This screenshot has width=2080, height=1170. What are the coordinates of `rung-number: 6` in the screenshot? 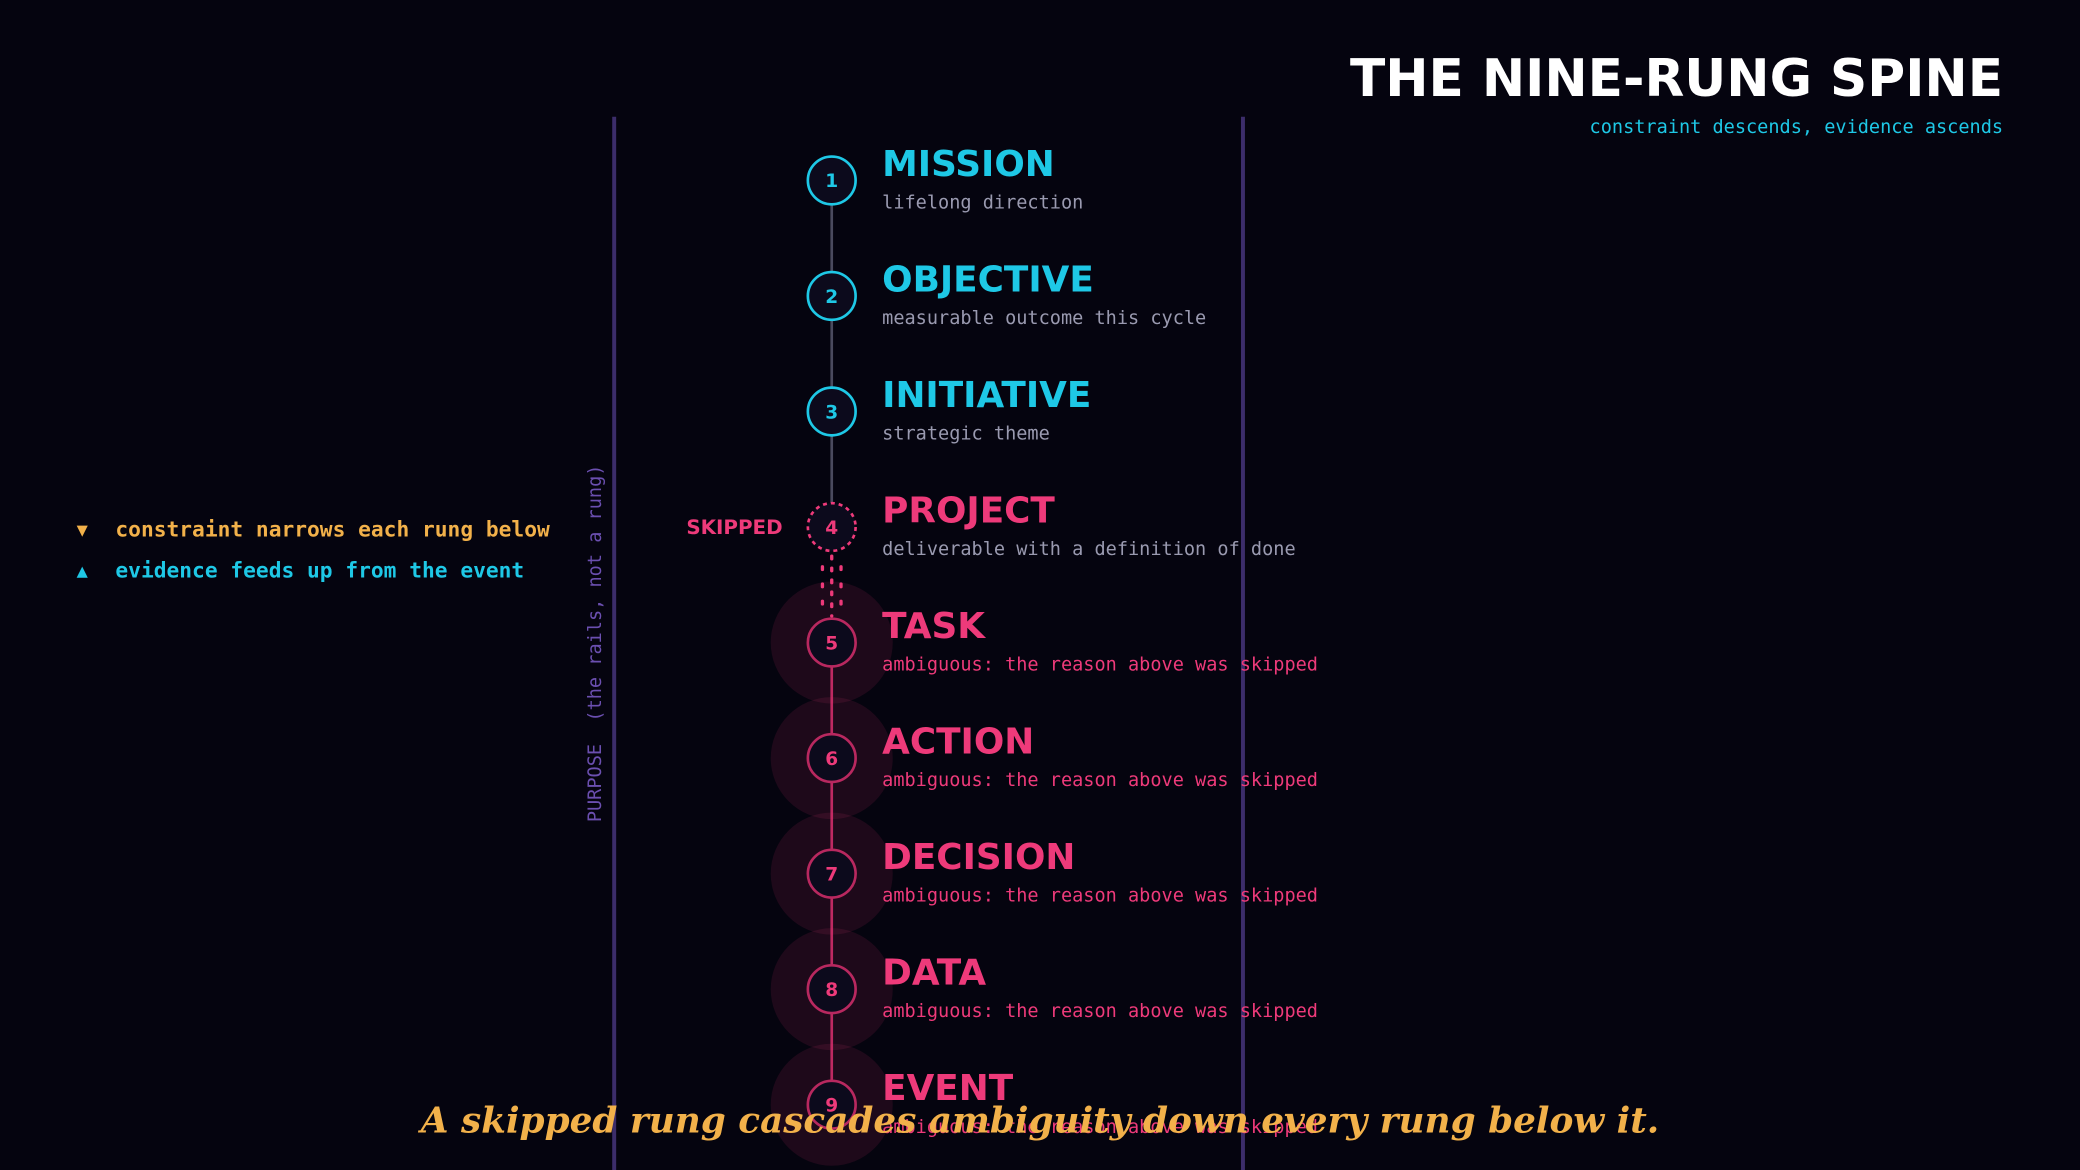 It's located at (831, 759).